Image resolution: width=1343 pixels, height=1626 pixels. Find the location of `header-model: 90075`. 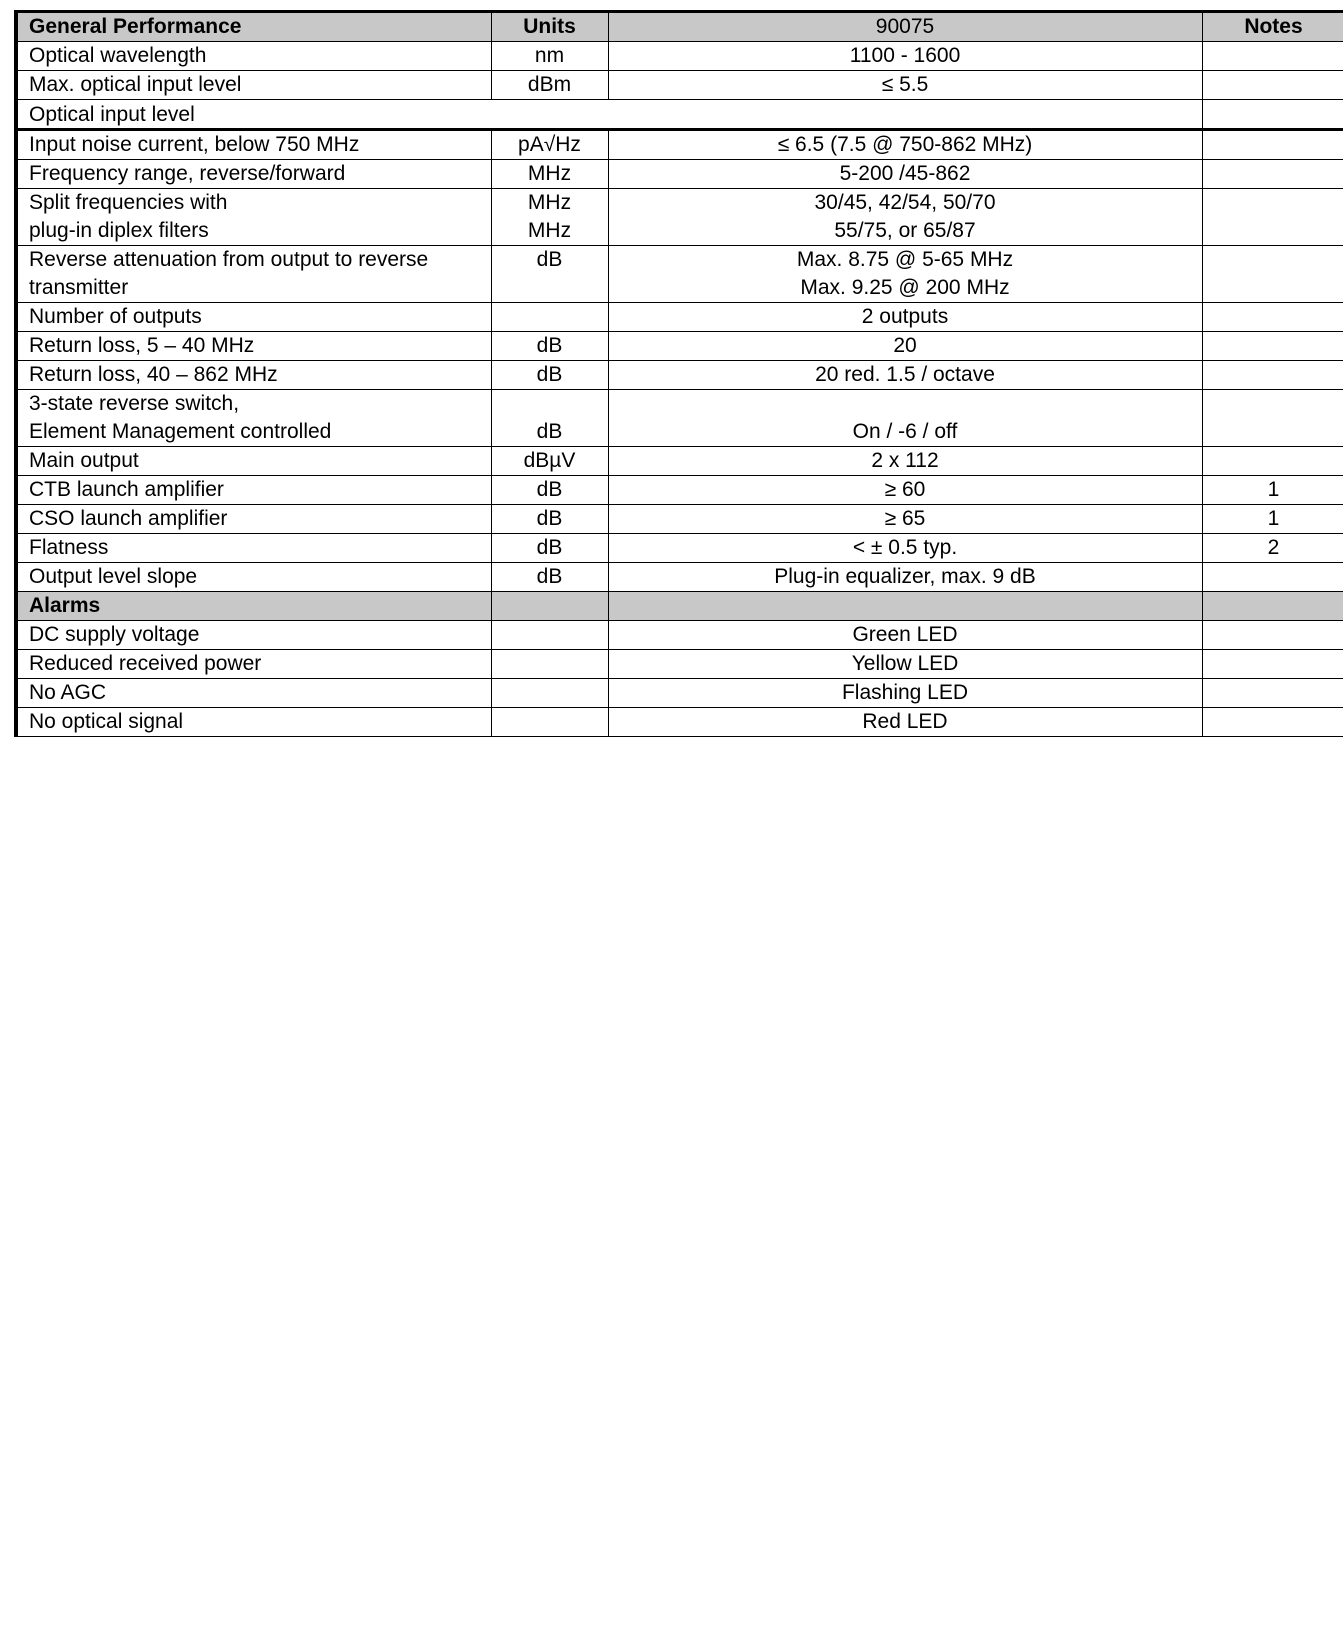

header-model: 90075 is located at coordinates (905, 26).